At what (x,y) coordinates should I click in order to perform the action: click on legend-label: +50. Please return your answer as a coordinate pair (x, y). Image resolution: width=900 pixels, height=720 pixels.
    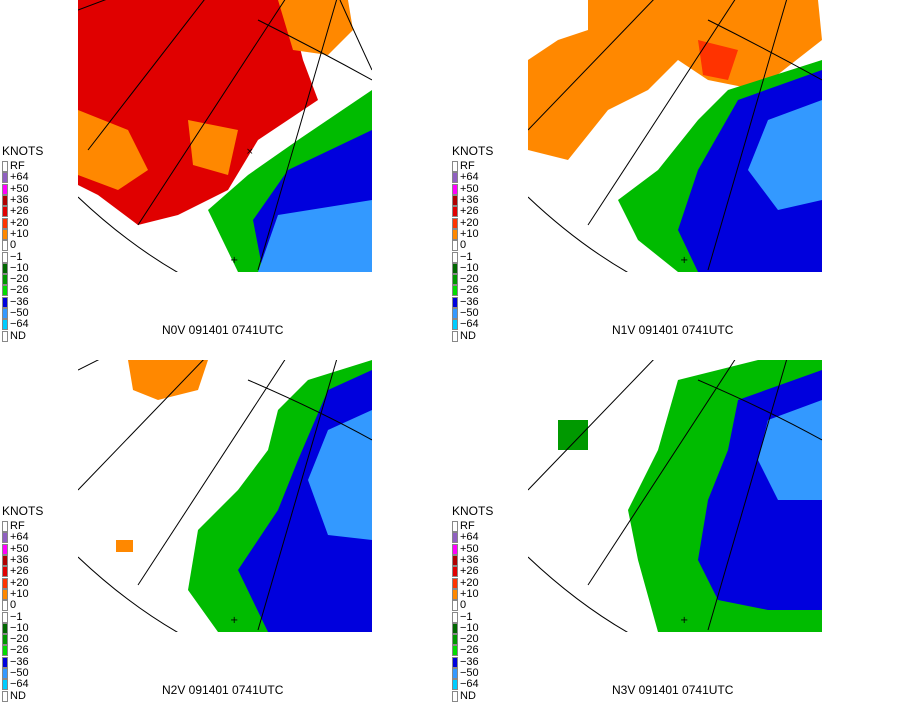
    Looking at the image, I should click on (19, 188).